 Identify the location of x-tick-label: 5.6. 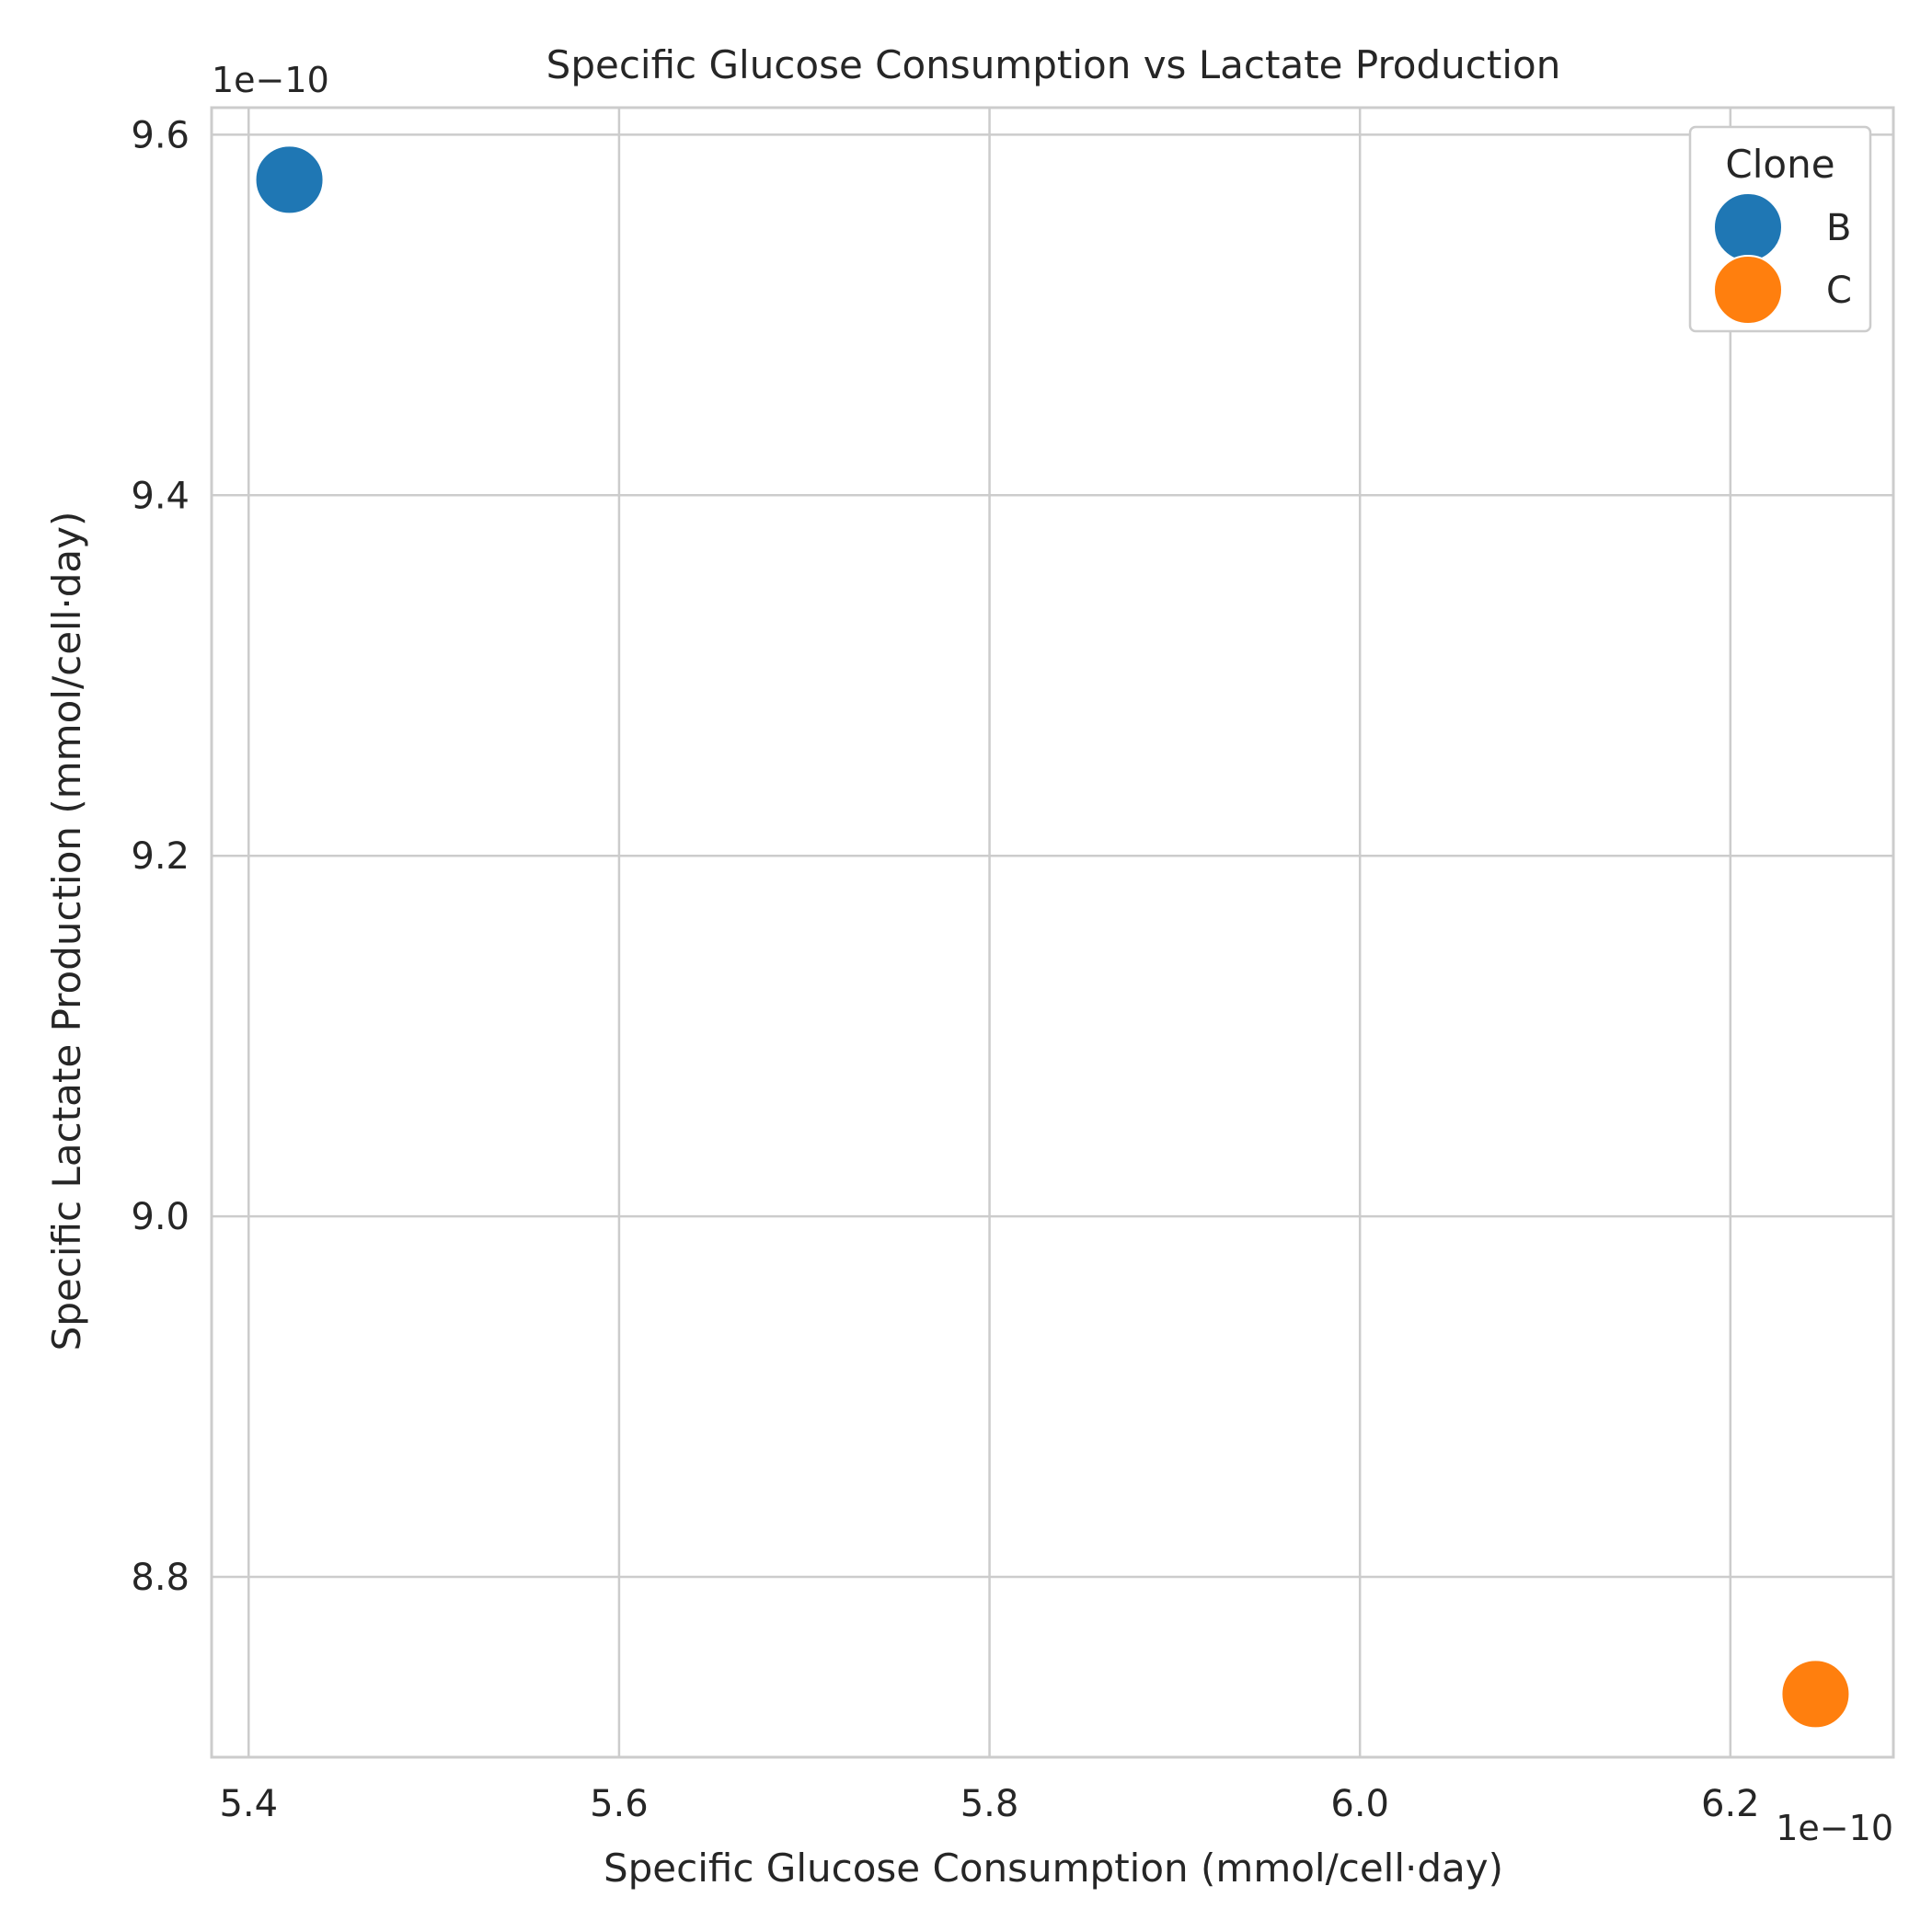
(619, 1804).